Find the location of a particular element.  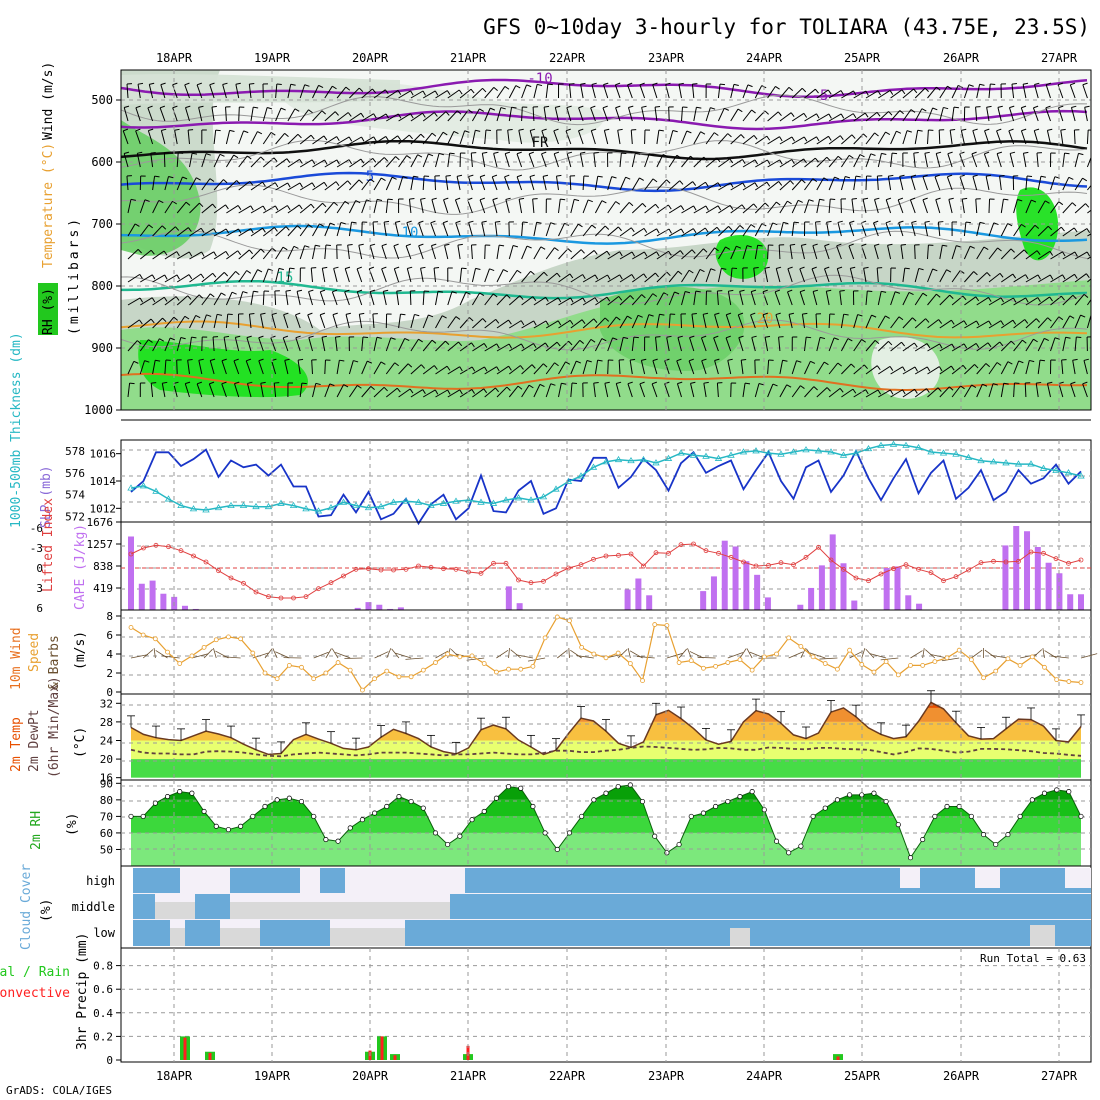

precip-tick-label: 0.4 is located at coordinates (103, 1013).